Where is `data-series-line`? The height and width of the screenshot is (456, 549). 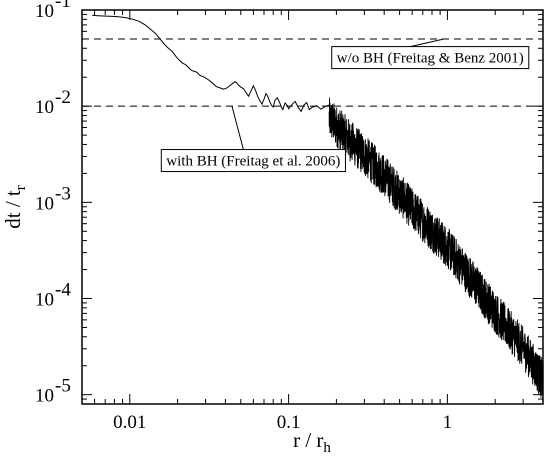
data-series-line is located at coordinates (211, 63).